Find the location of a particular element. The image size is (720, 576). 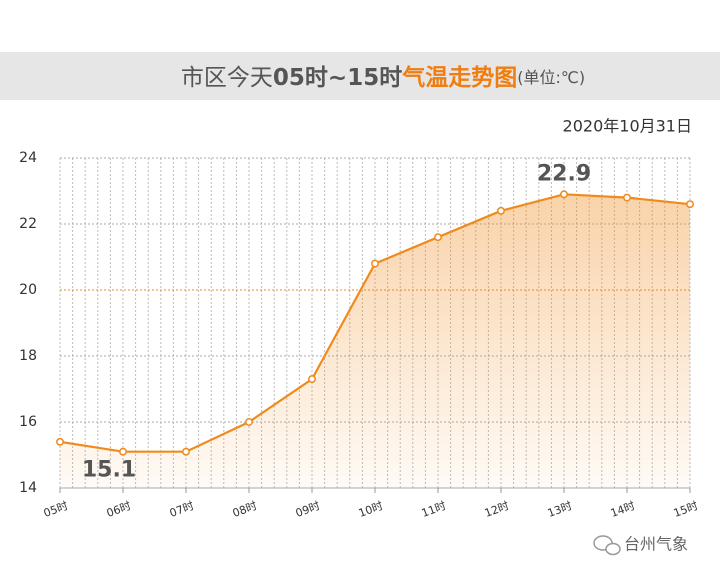

wechat-icon is located at coordinates (613, 549).